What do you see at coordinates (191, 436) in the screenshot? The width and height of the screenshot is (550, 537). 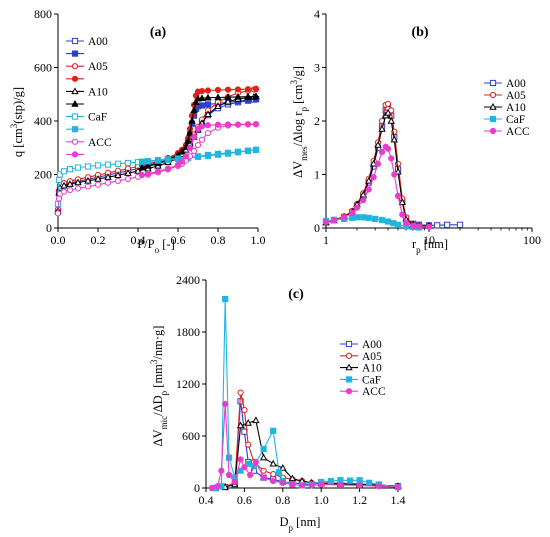 I see `y-tick-label: 600` at bounding box center [191, 436].